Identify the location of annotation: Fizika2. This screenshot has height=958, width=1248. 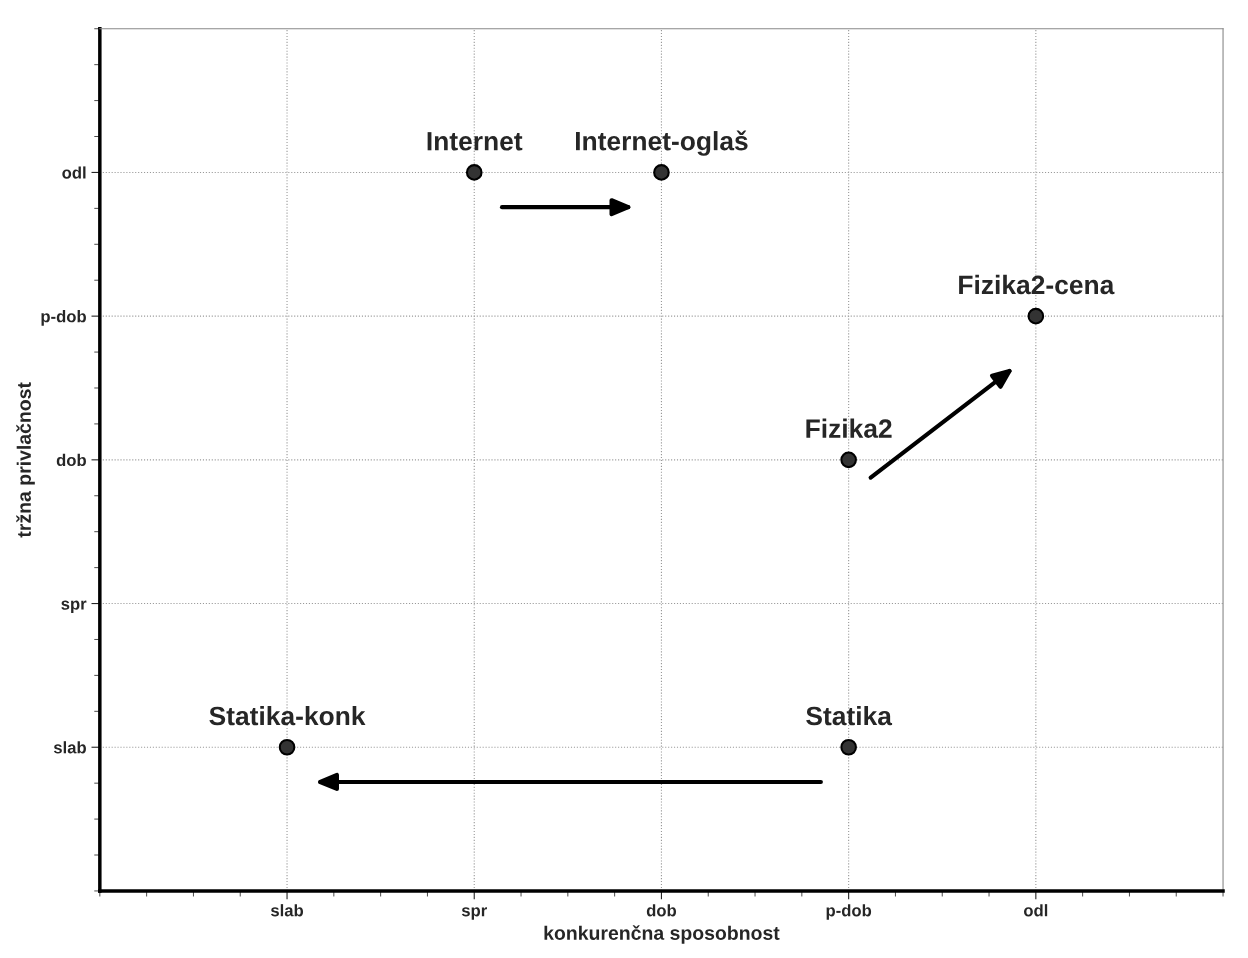
(849, 428).